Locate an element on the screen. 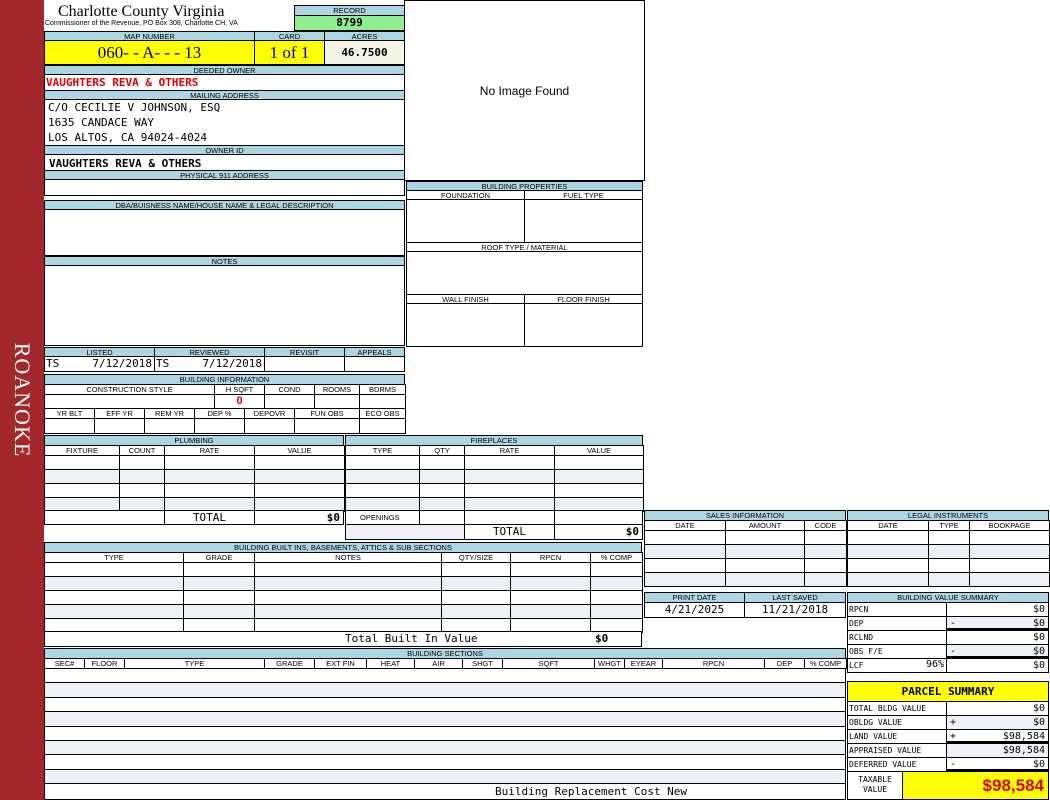  sign-plus: + is located at coordinates (953, 736).